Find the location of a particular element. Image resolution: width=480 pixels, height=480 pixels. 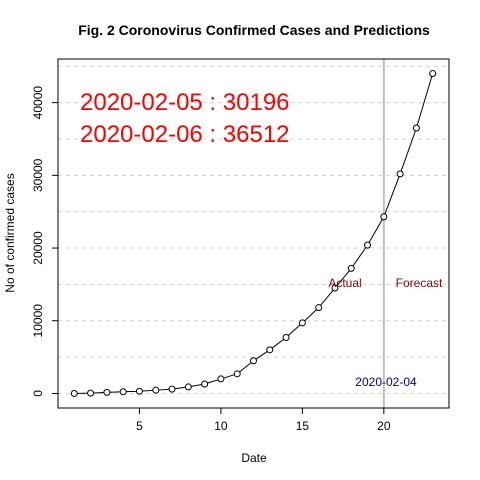

y-axis: 0 10000 20000 30000 40000 is located at coordinates (44, 241).